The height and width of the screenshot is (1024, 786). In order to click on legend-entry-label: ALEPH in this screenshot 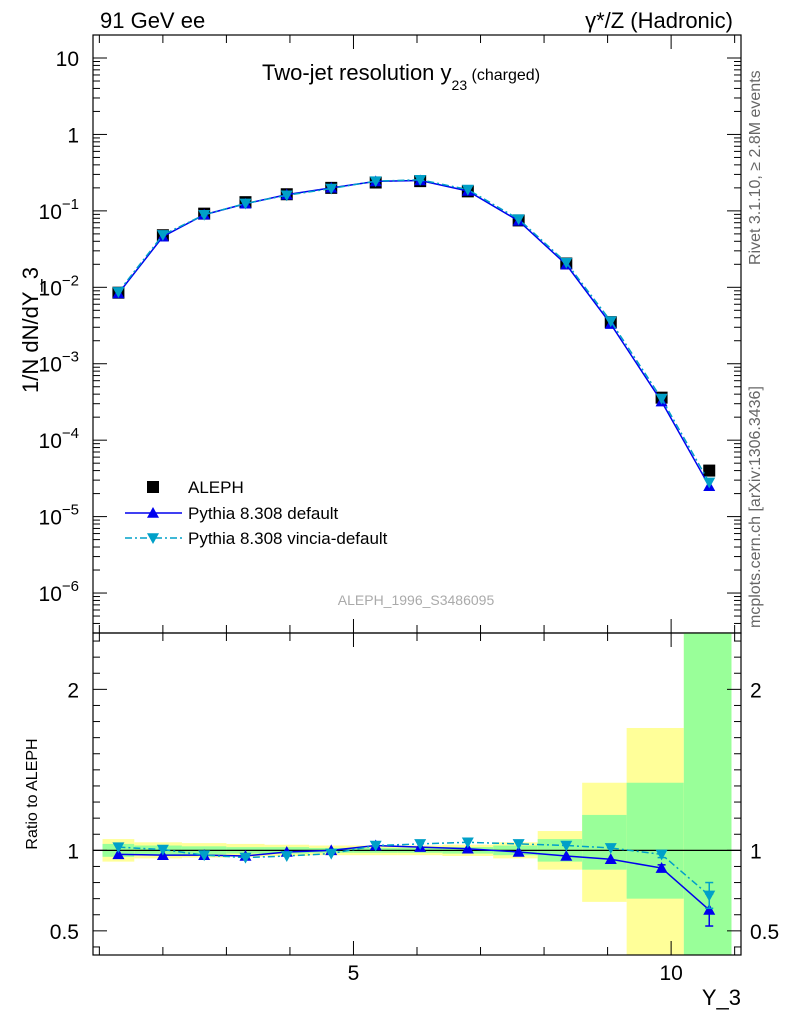, I will do `click(216, 487)`.